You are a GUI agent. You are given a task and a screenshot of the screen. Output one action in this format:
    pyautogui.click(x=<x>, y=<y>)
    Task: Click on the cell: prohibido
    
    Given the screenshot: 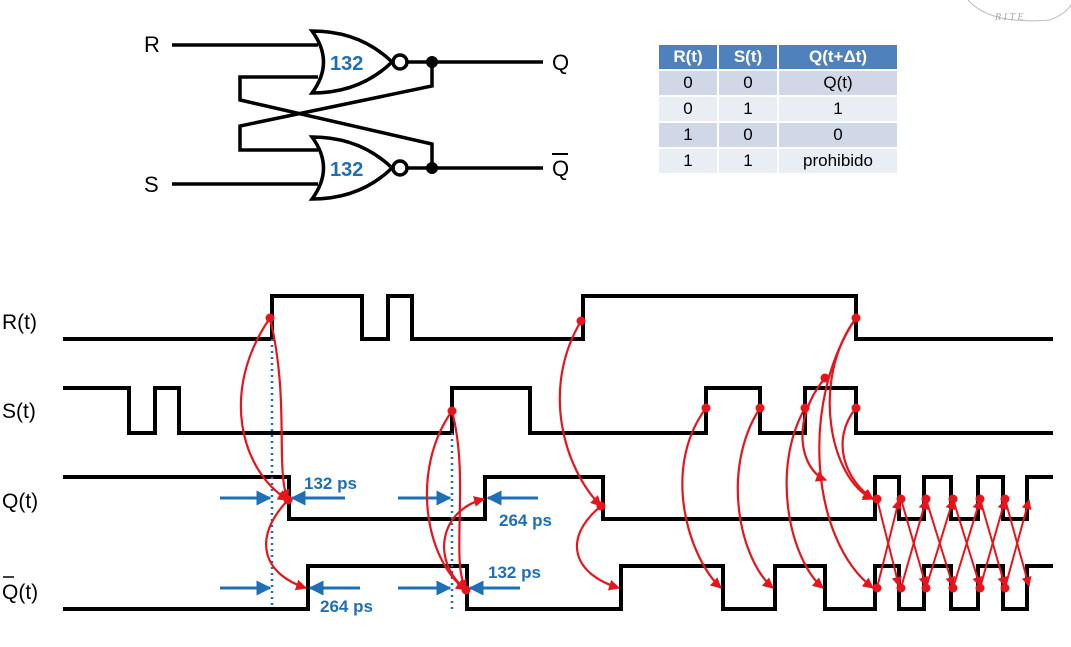 What is the action you would take?
    pyautogui.click(x=837, y=160)
    